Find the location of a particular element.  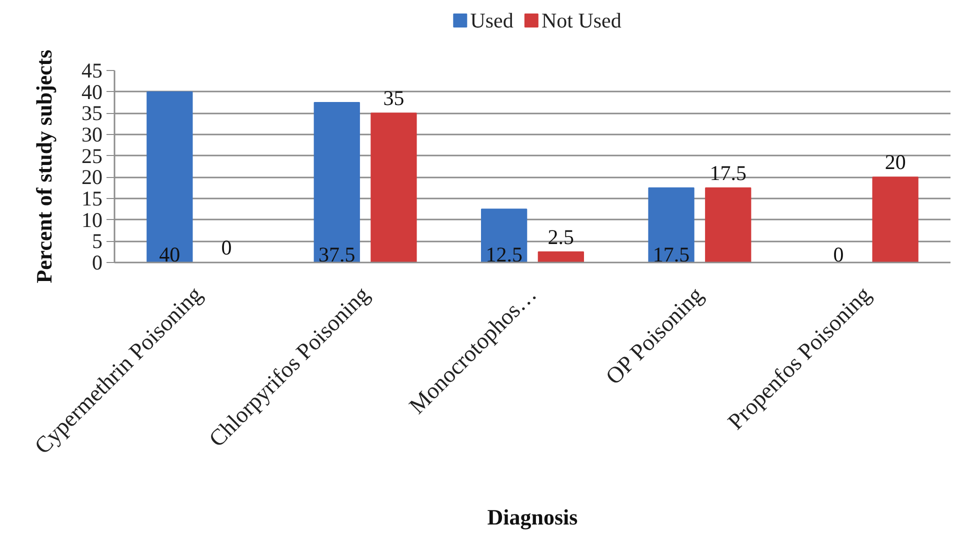

y-tick-label: 15 is located at coordinates (92, 198).